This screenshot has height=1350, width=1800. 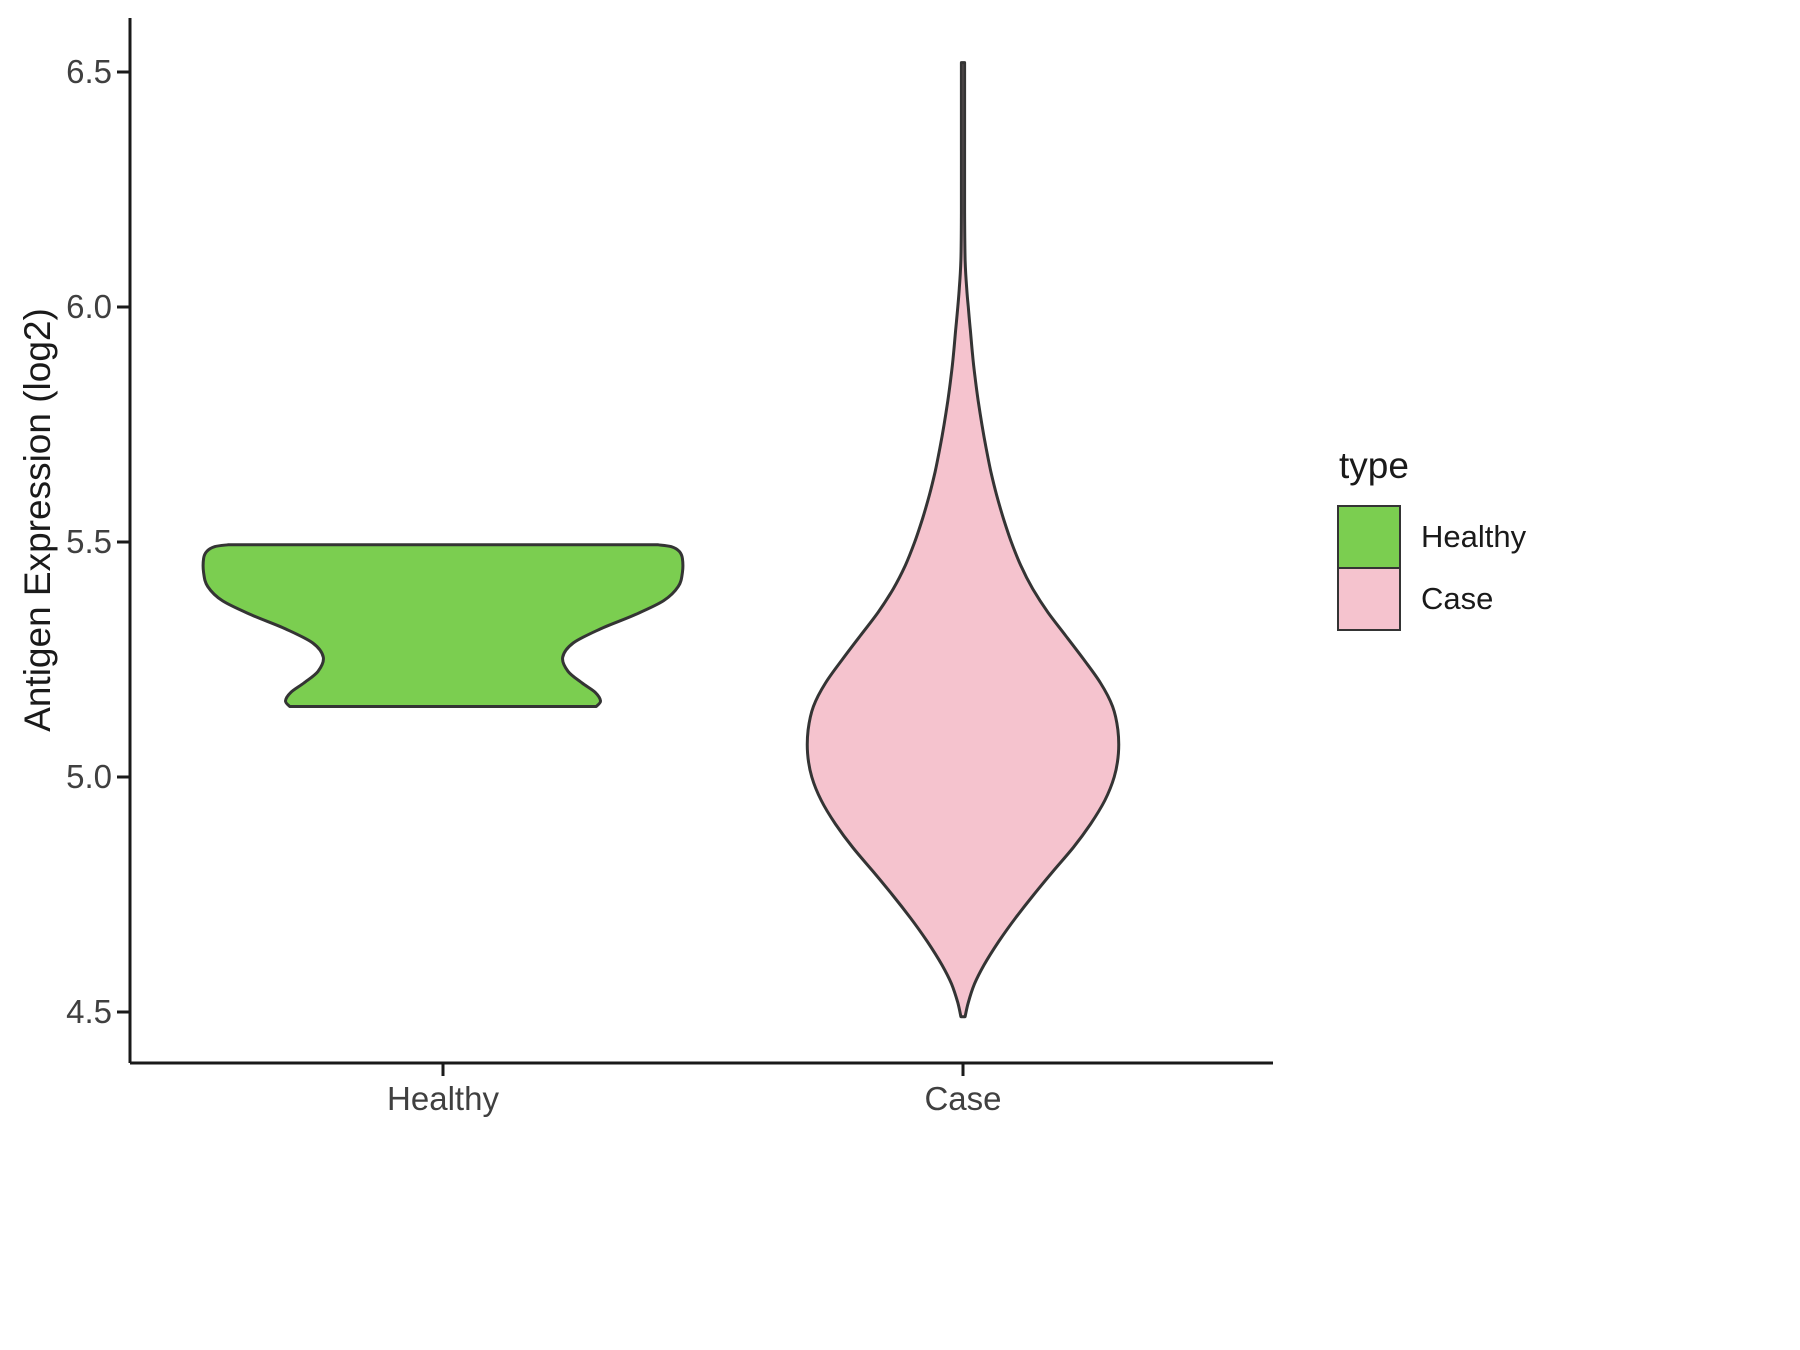 What do you see at coordinates (89, 1011) in the screenshot?
I see `y-tick-label: 4.5` at bounding box center [89, 1011].